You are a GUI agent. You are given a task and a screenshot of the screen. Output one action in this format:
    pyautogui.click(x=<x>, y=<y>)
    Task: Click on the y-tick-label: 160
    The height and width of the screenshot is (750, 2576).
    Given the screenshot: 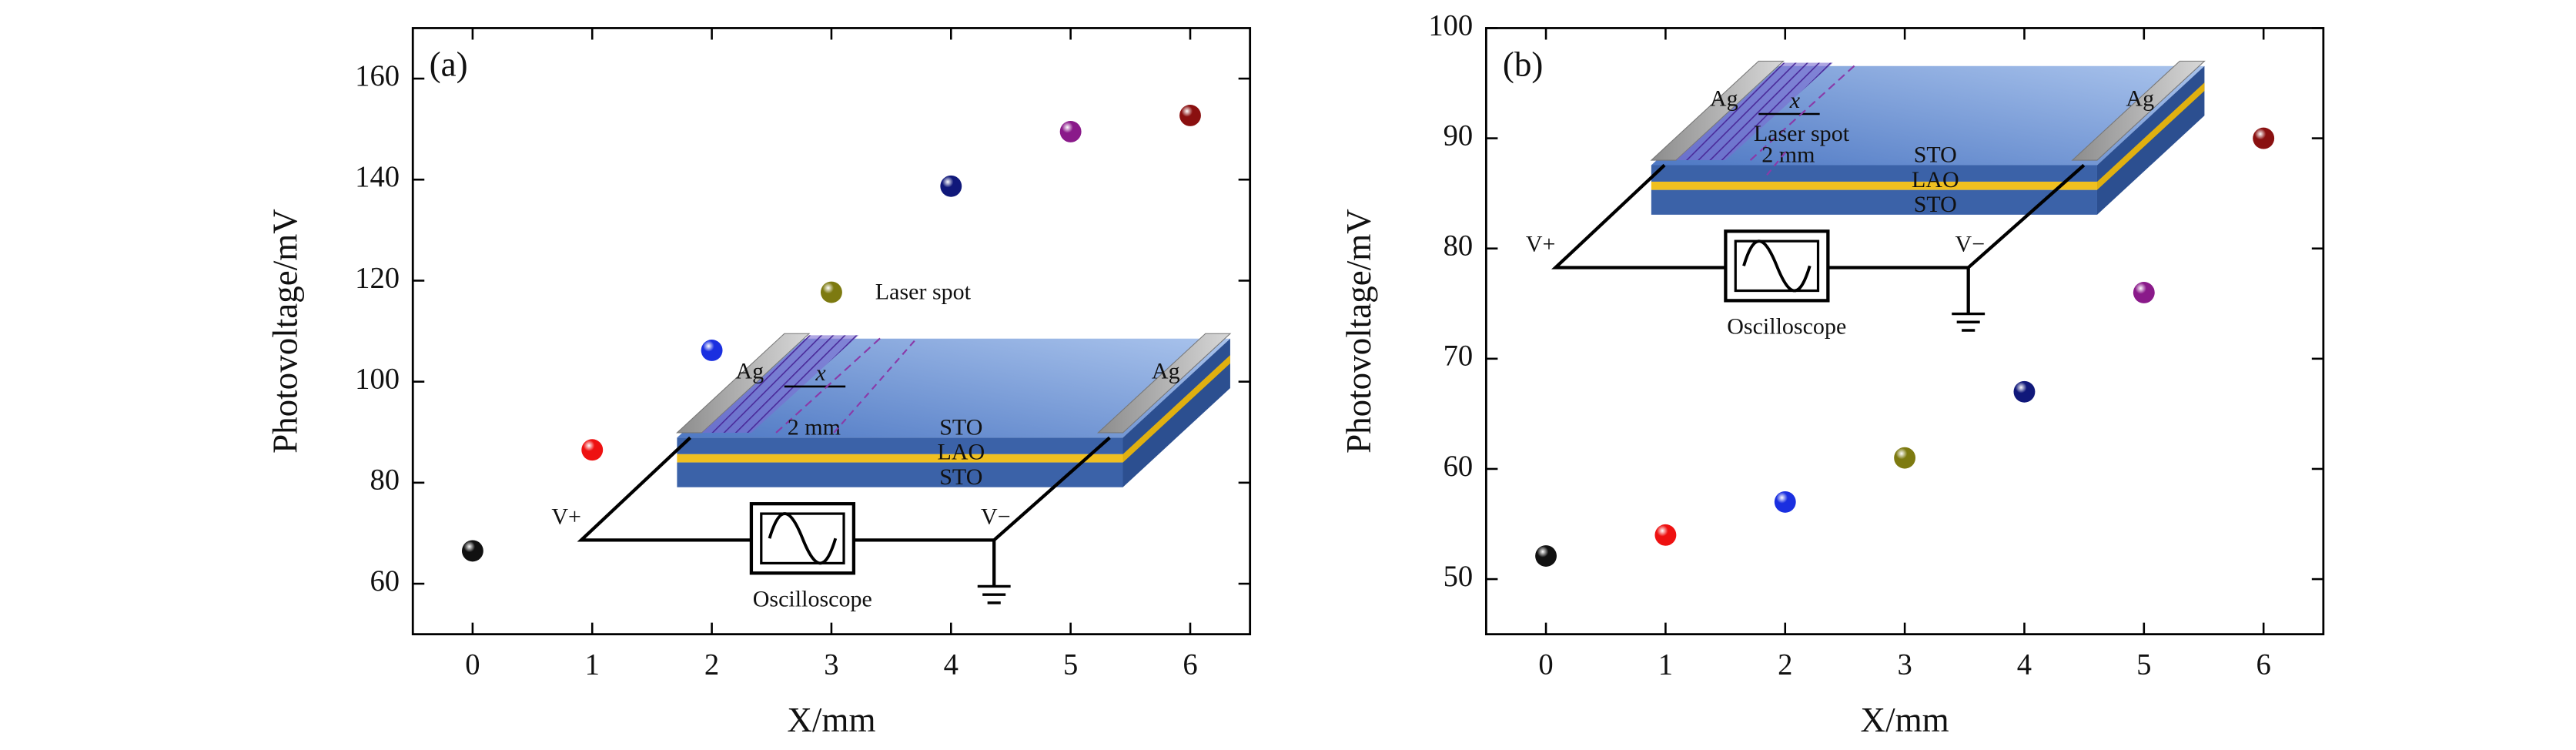 What is the action you would take?
    pyautogui.click(x=377, y=76)
    